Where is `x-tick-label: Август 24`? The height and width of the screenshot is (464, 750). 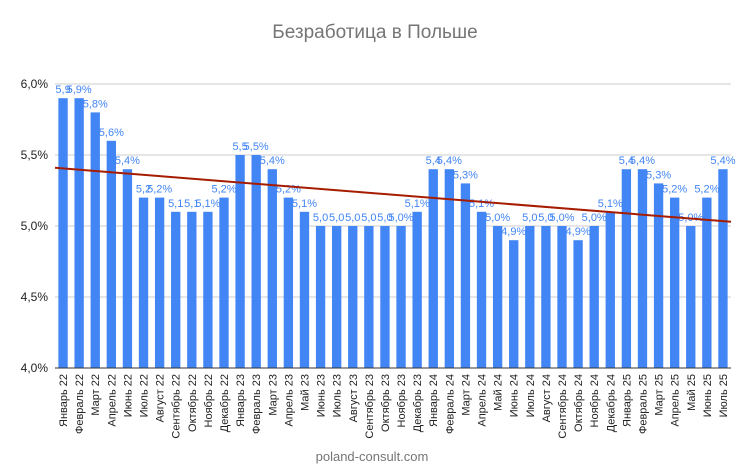
x-tick-label: Август 24 is located at coordinates (547, 398).